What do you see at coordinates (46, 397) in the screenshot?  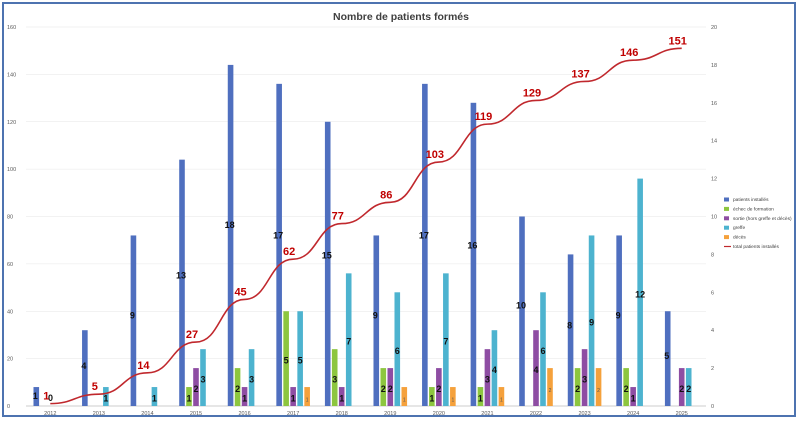 I see `cumulative-value-label: 1` at bounding box center [46, 397].